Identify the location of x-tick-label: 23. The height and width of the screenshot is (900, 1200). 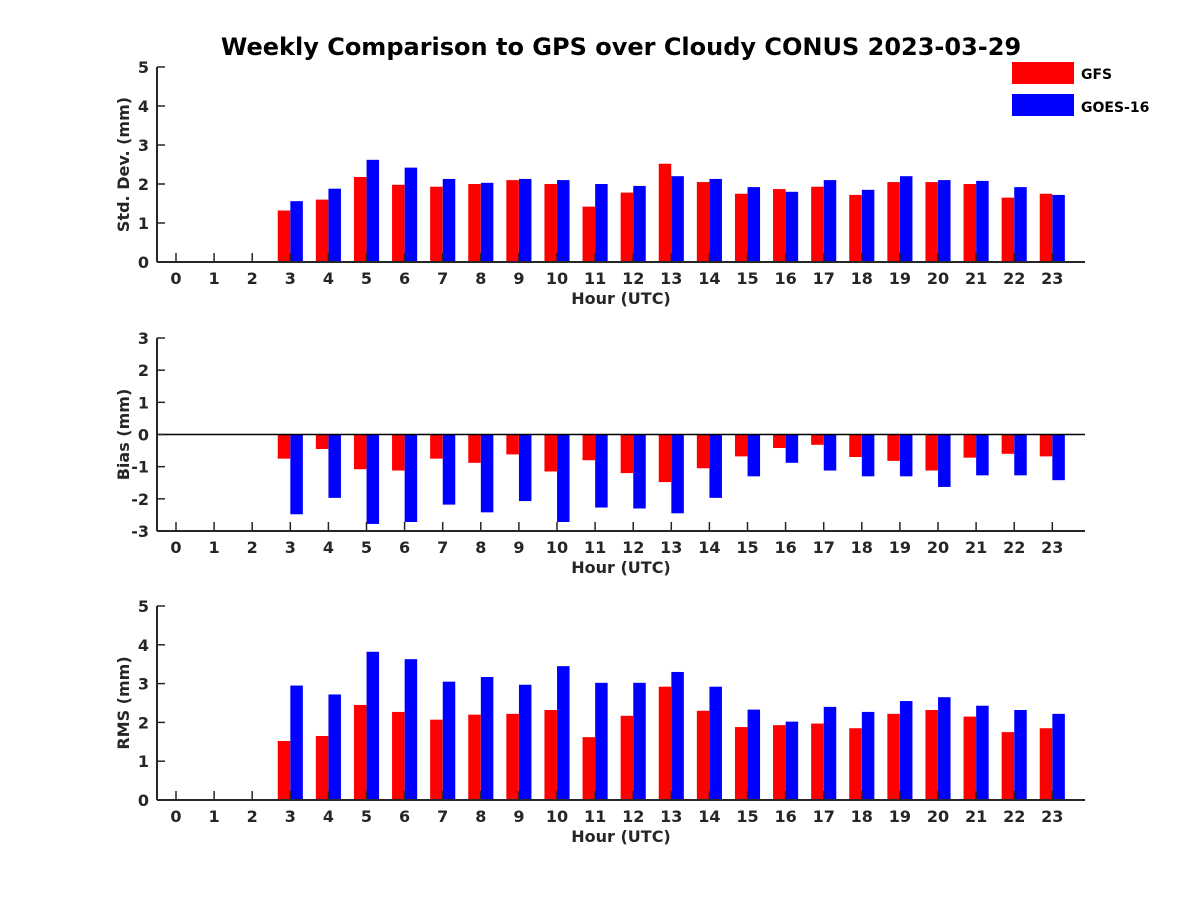
(1052, 547).